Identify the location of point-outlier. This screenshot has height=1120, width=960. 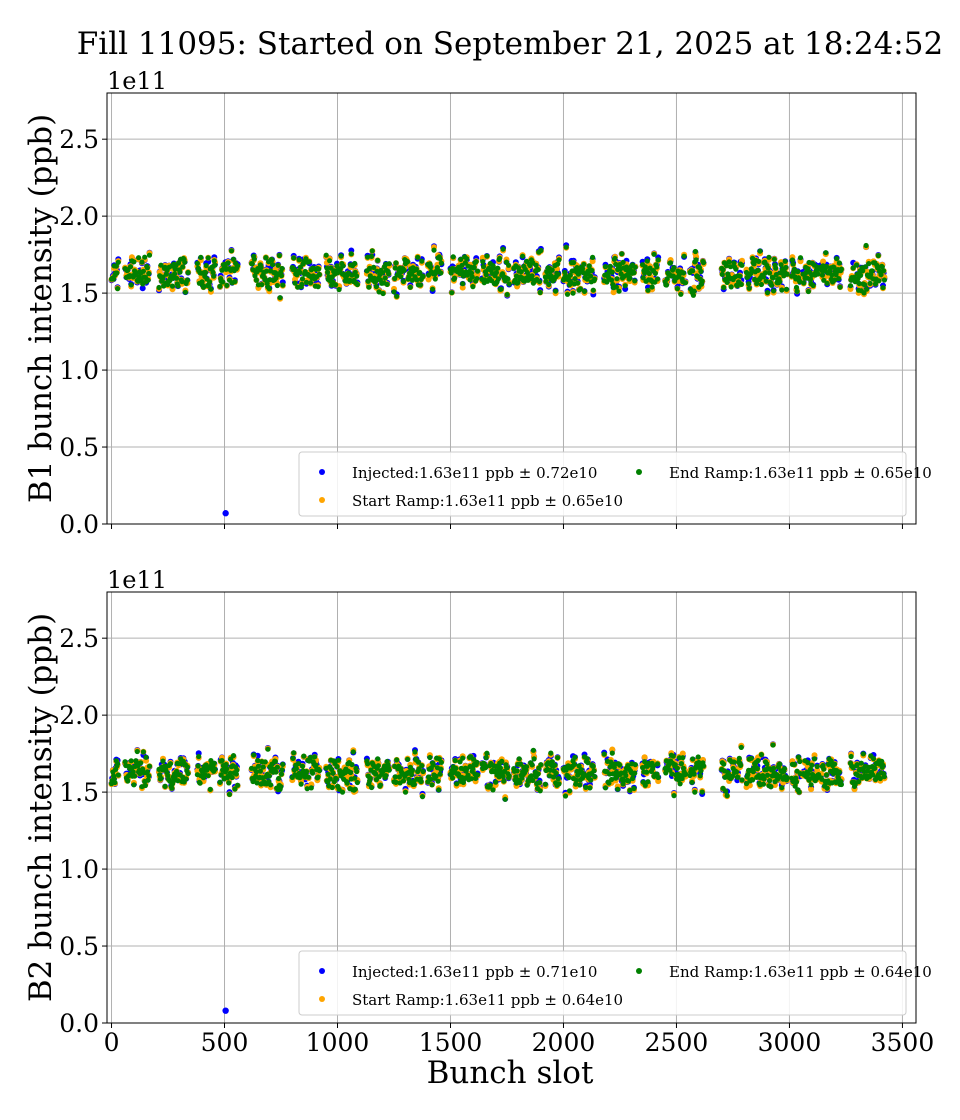
(225, 513).